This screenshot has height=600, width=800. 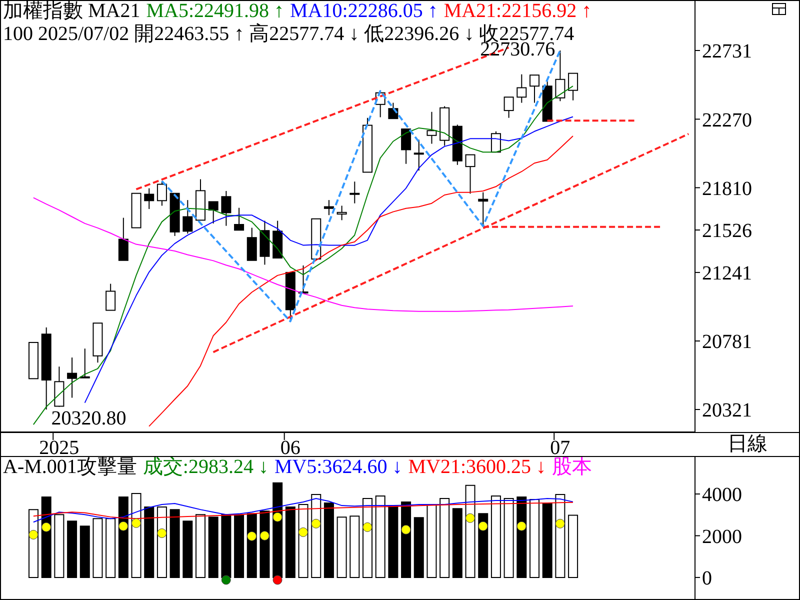 What do you see at coordinates (338, 467) in the screenshot?
I see `series-label: MV5:3624.60 ↓` at bounding box center [338, 467].